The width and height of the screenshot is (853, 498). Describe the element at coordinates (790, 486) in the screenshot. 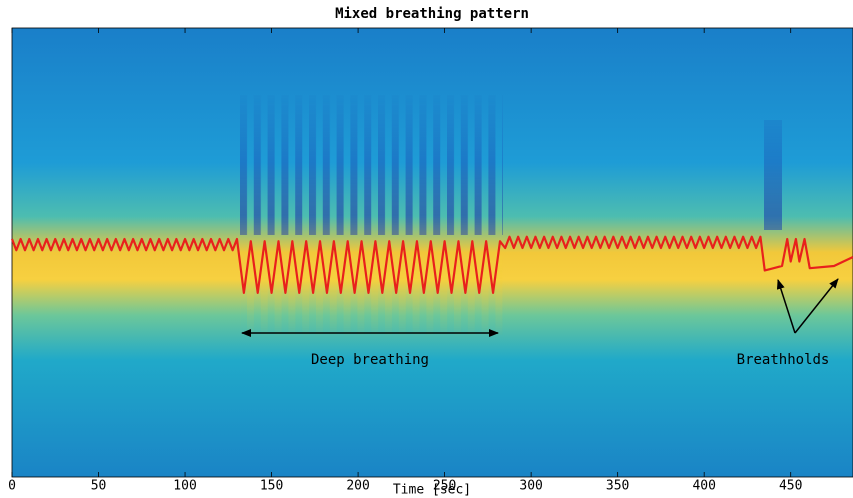

I see `x-tick-label: 450` at that location.